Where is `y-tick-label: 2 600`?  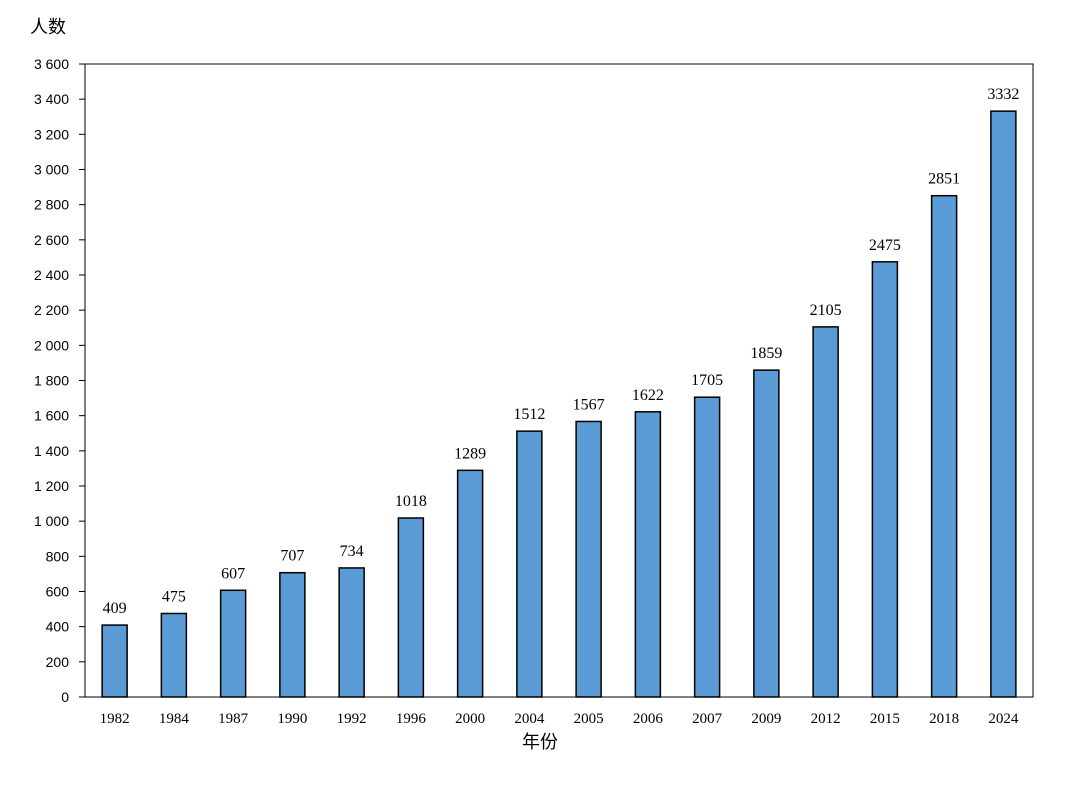 y-tick-label: 2 600 is located at coordinates (51, 240).